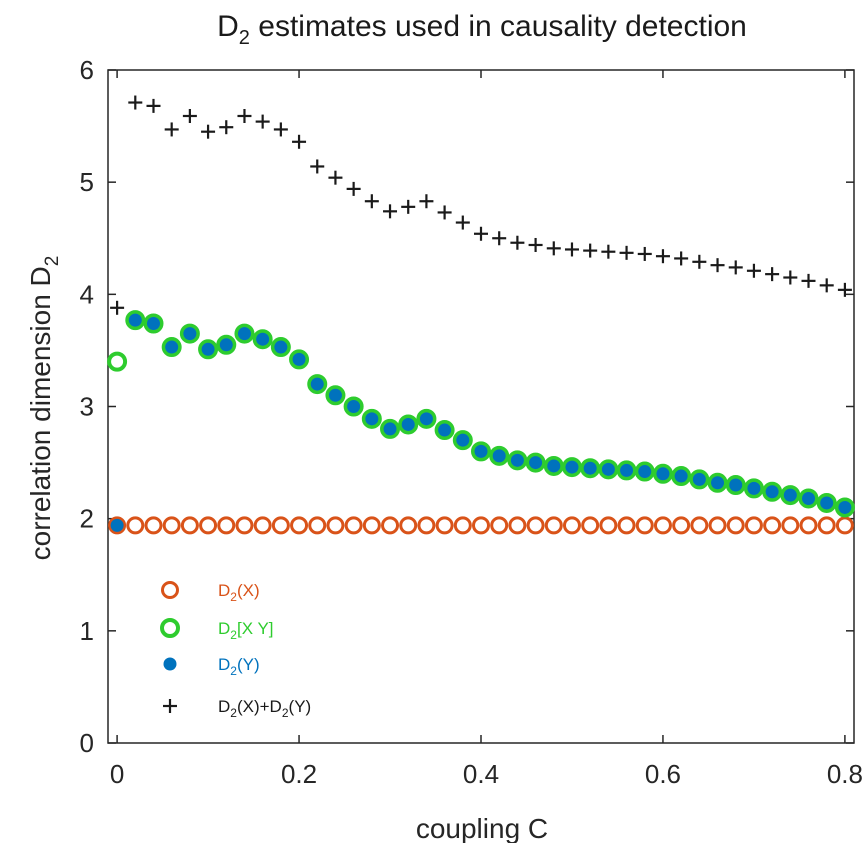 Image resolution: width=865 pixels, height=843 pixels. I want to click on y-axis-label: correlation dimension D2, so click(44, 408).